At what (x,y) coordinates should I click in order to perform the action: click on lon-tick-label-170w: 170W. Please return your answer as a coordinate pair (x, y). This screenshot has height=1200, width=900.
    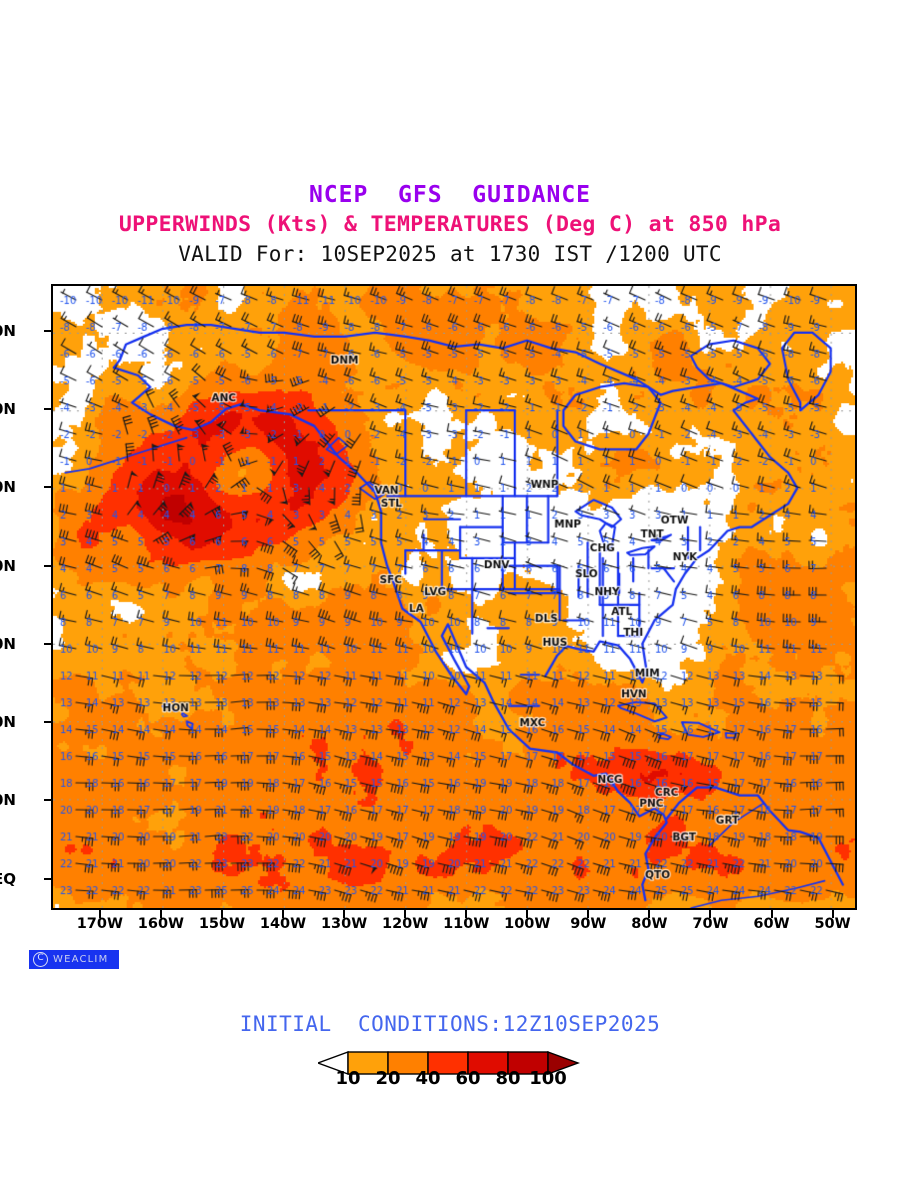
    Looking at the image, I should click on (99, 924).